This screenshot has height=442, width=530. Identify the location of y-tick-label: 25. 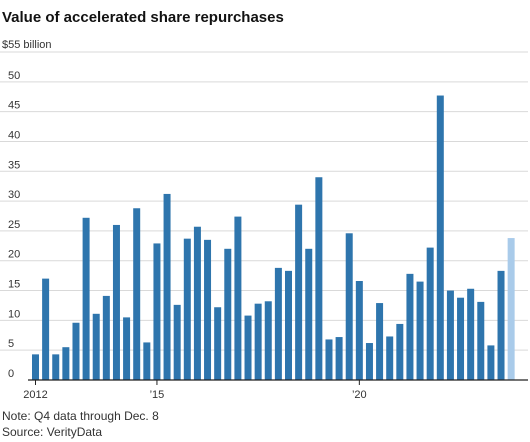
(14, 225).